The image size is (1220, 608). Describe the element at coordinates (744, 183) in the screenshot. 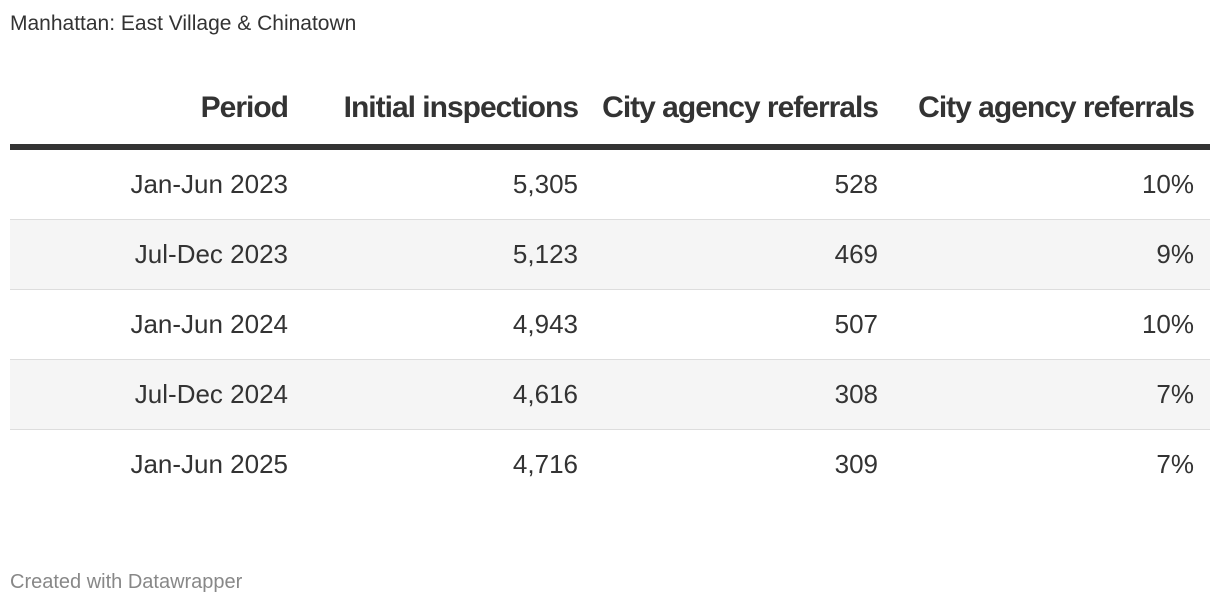

I see `referrals-cell: 528` at that location.